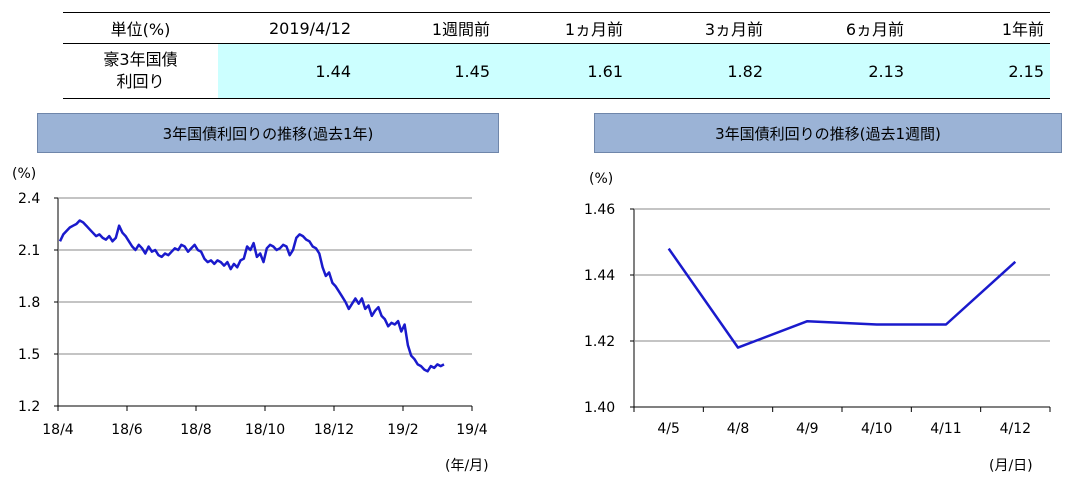 The height and width of the screenshot is (485, 1069). I want to click on chart2-y-tick-label: 1.42, so click(599, 342).